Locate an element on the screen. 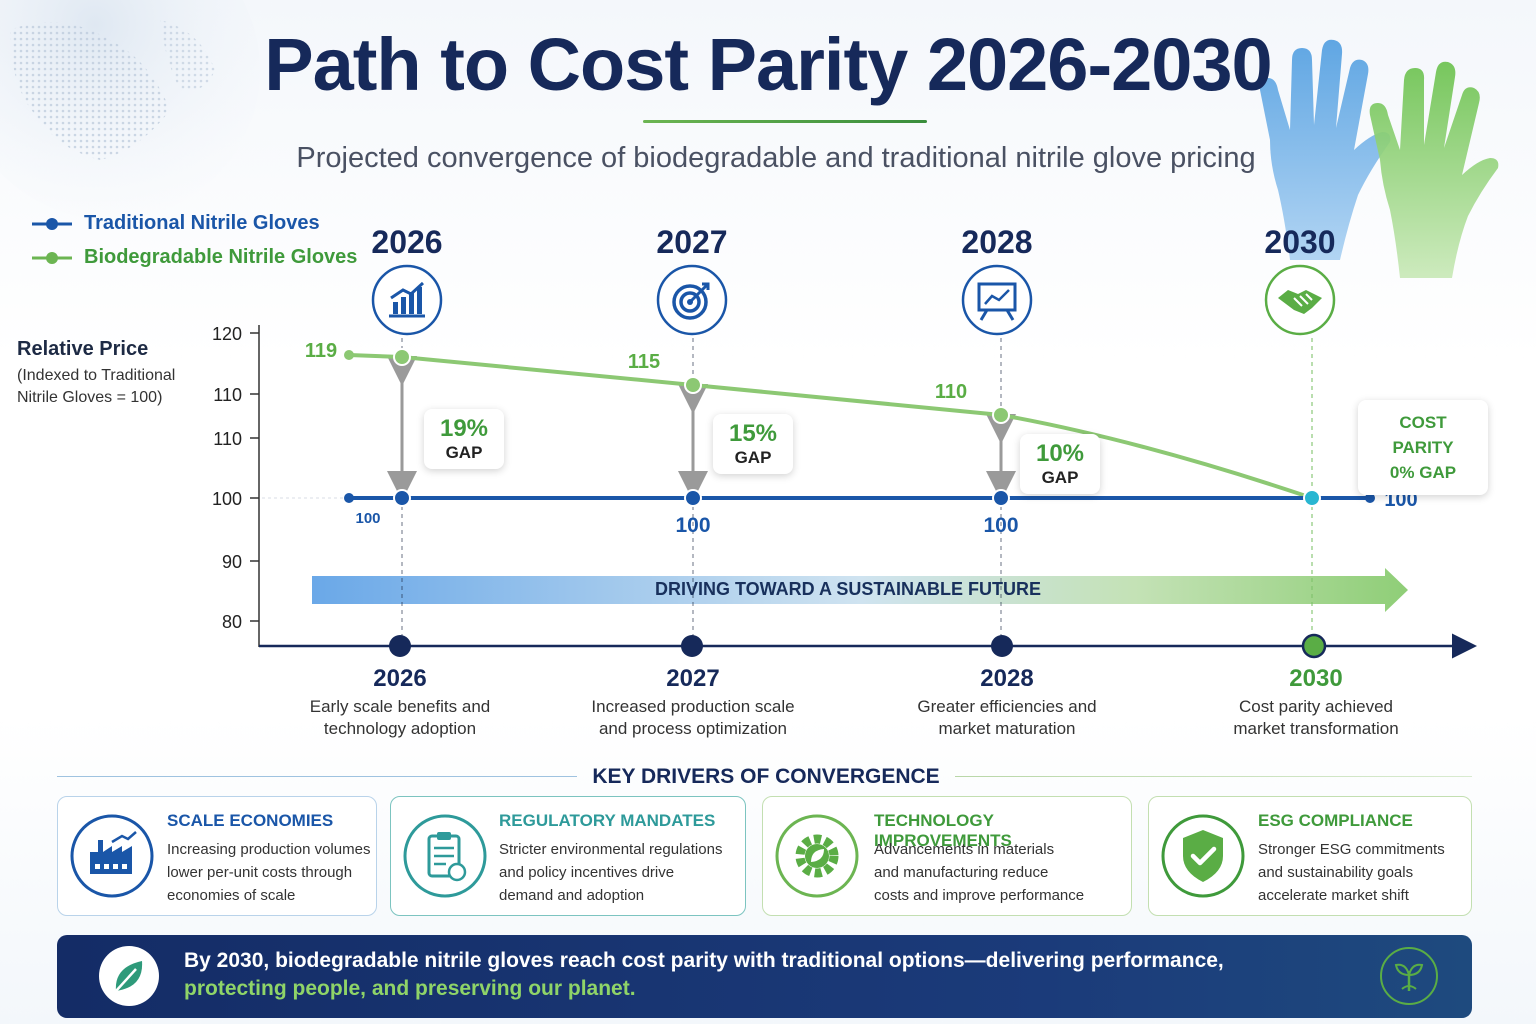 Image resolution: width=1536 pixels, height=1024 pixels. y-tick-label: 80 is located at coordinates (232, 622).